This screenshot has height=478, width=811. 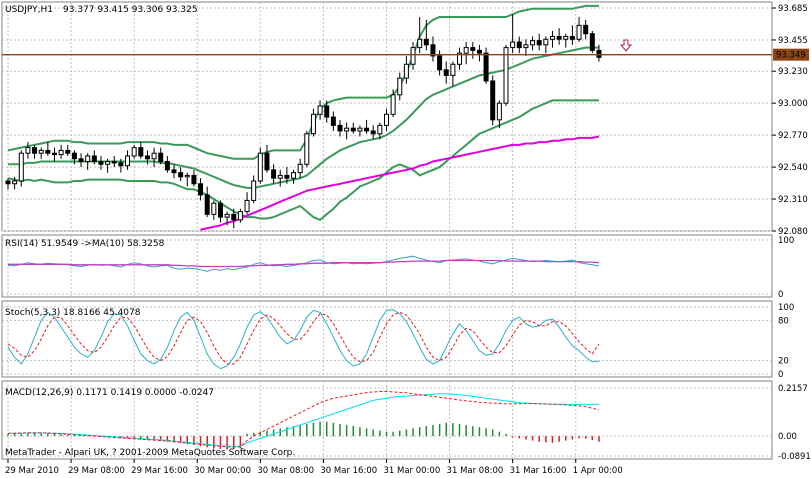 I want to click on y-tick-label: 93.000, so click(x=793, y=104).